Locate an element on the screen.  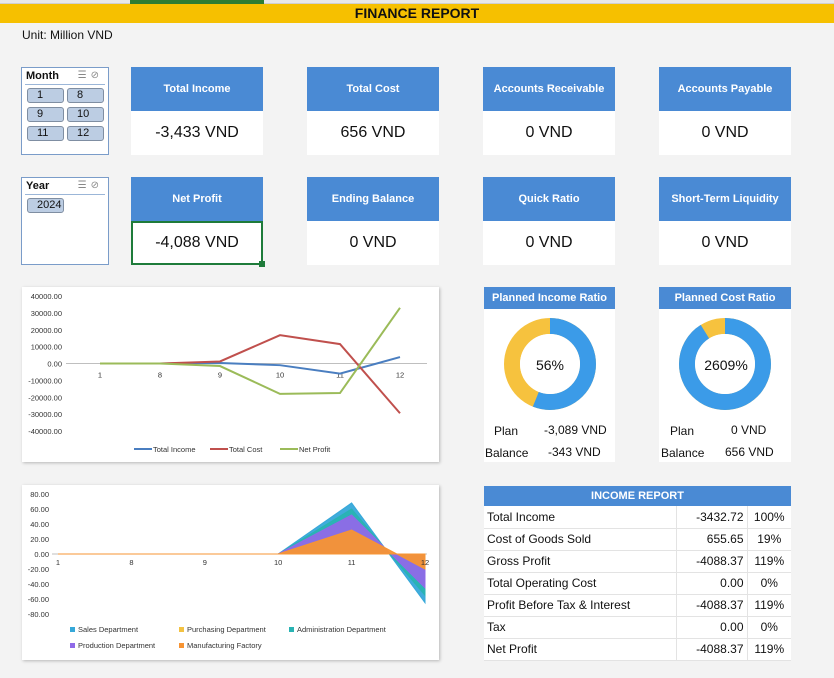
series-line-total-cost is located at coordinates (250, 374).